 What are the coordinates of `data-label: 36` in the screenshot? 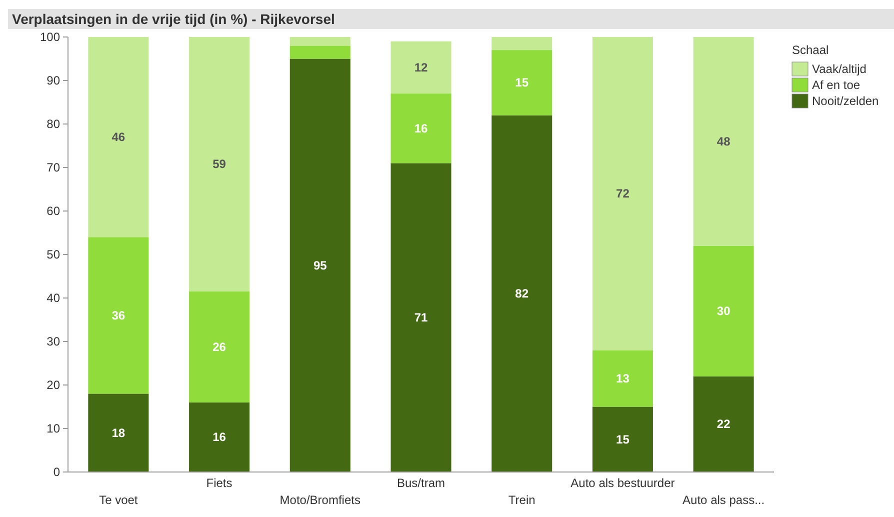 It's located at (119, 315).